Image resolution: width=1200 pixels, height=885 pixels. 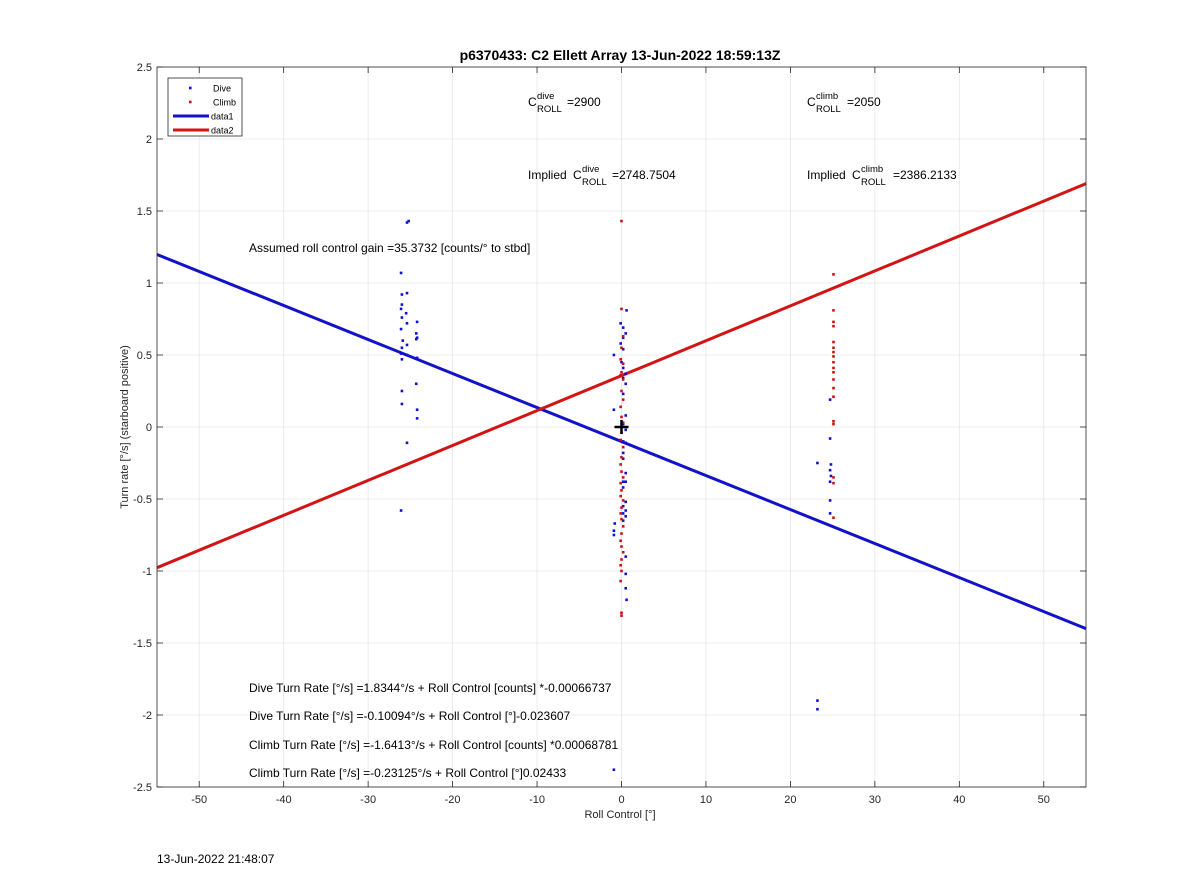 I want to click on legend-label: data2, so click(x=222, y=131).